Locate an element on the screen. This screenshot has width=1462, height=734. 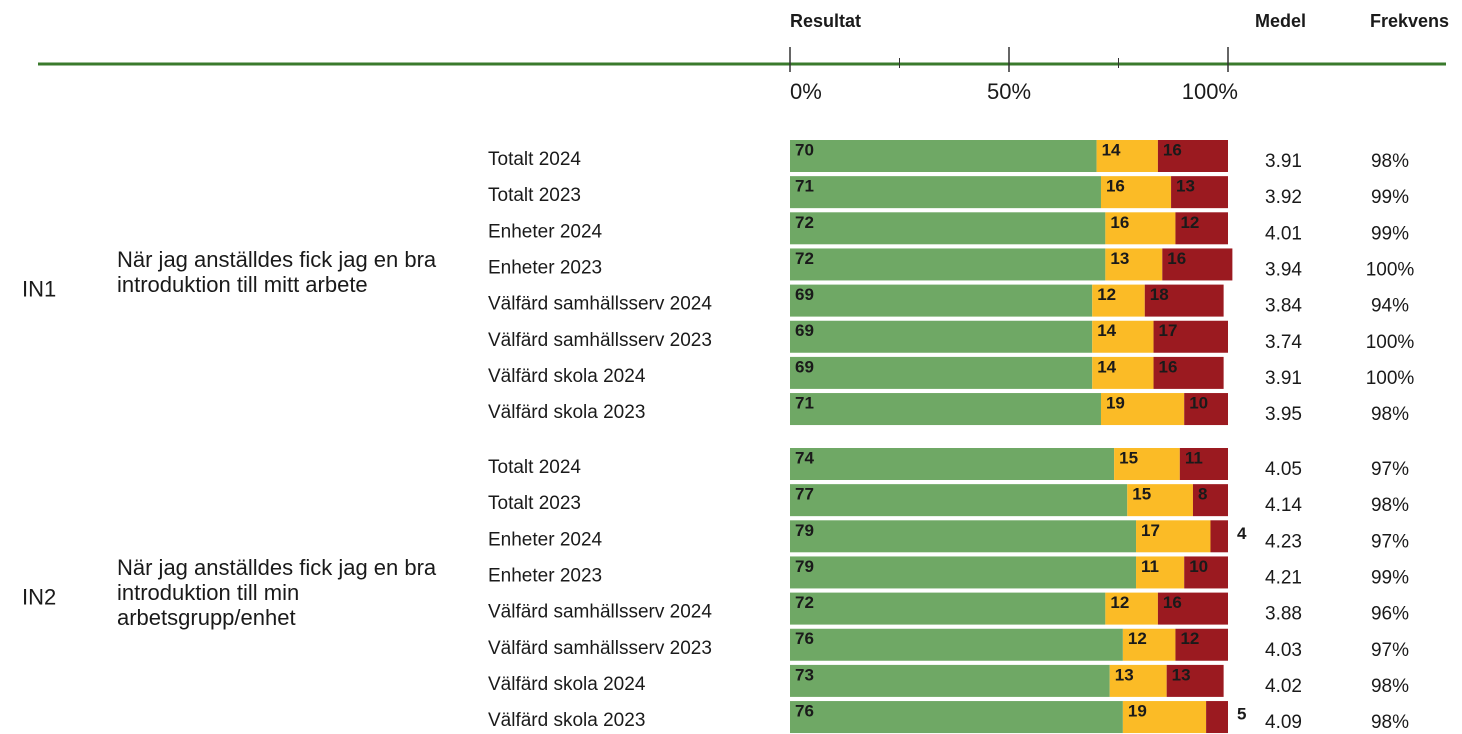
row-label: Välfärd samhällsserv 2023 is located at coordinates (600, 340).